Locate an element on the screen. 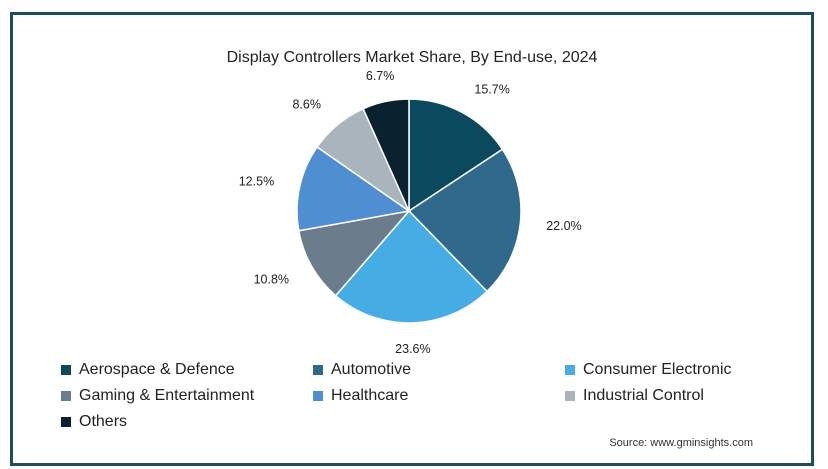 The width and height of the screenshot is (828, 469). legend-item-2: Automotive is located at coordinates (439, 370).